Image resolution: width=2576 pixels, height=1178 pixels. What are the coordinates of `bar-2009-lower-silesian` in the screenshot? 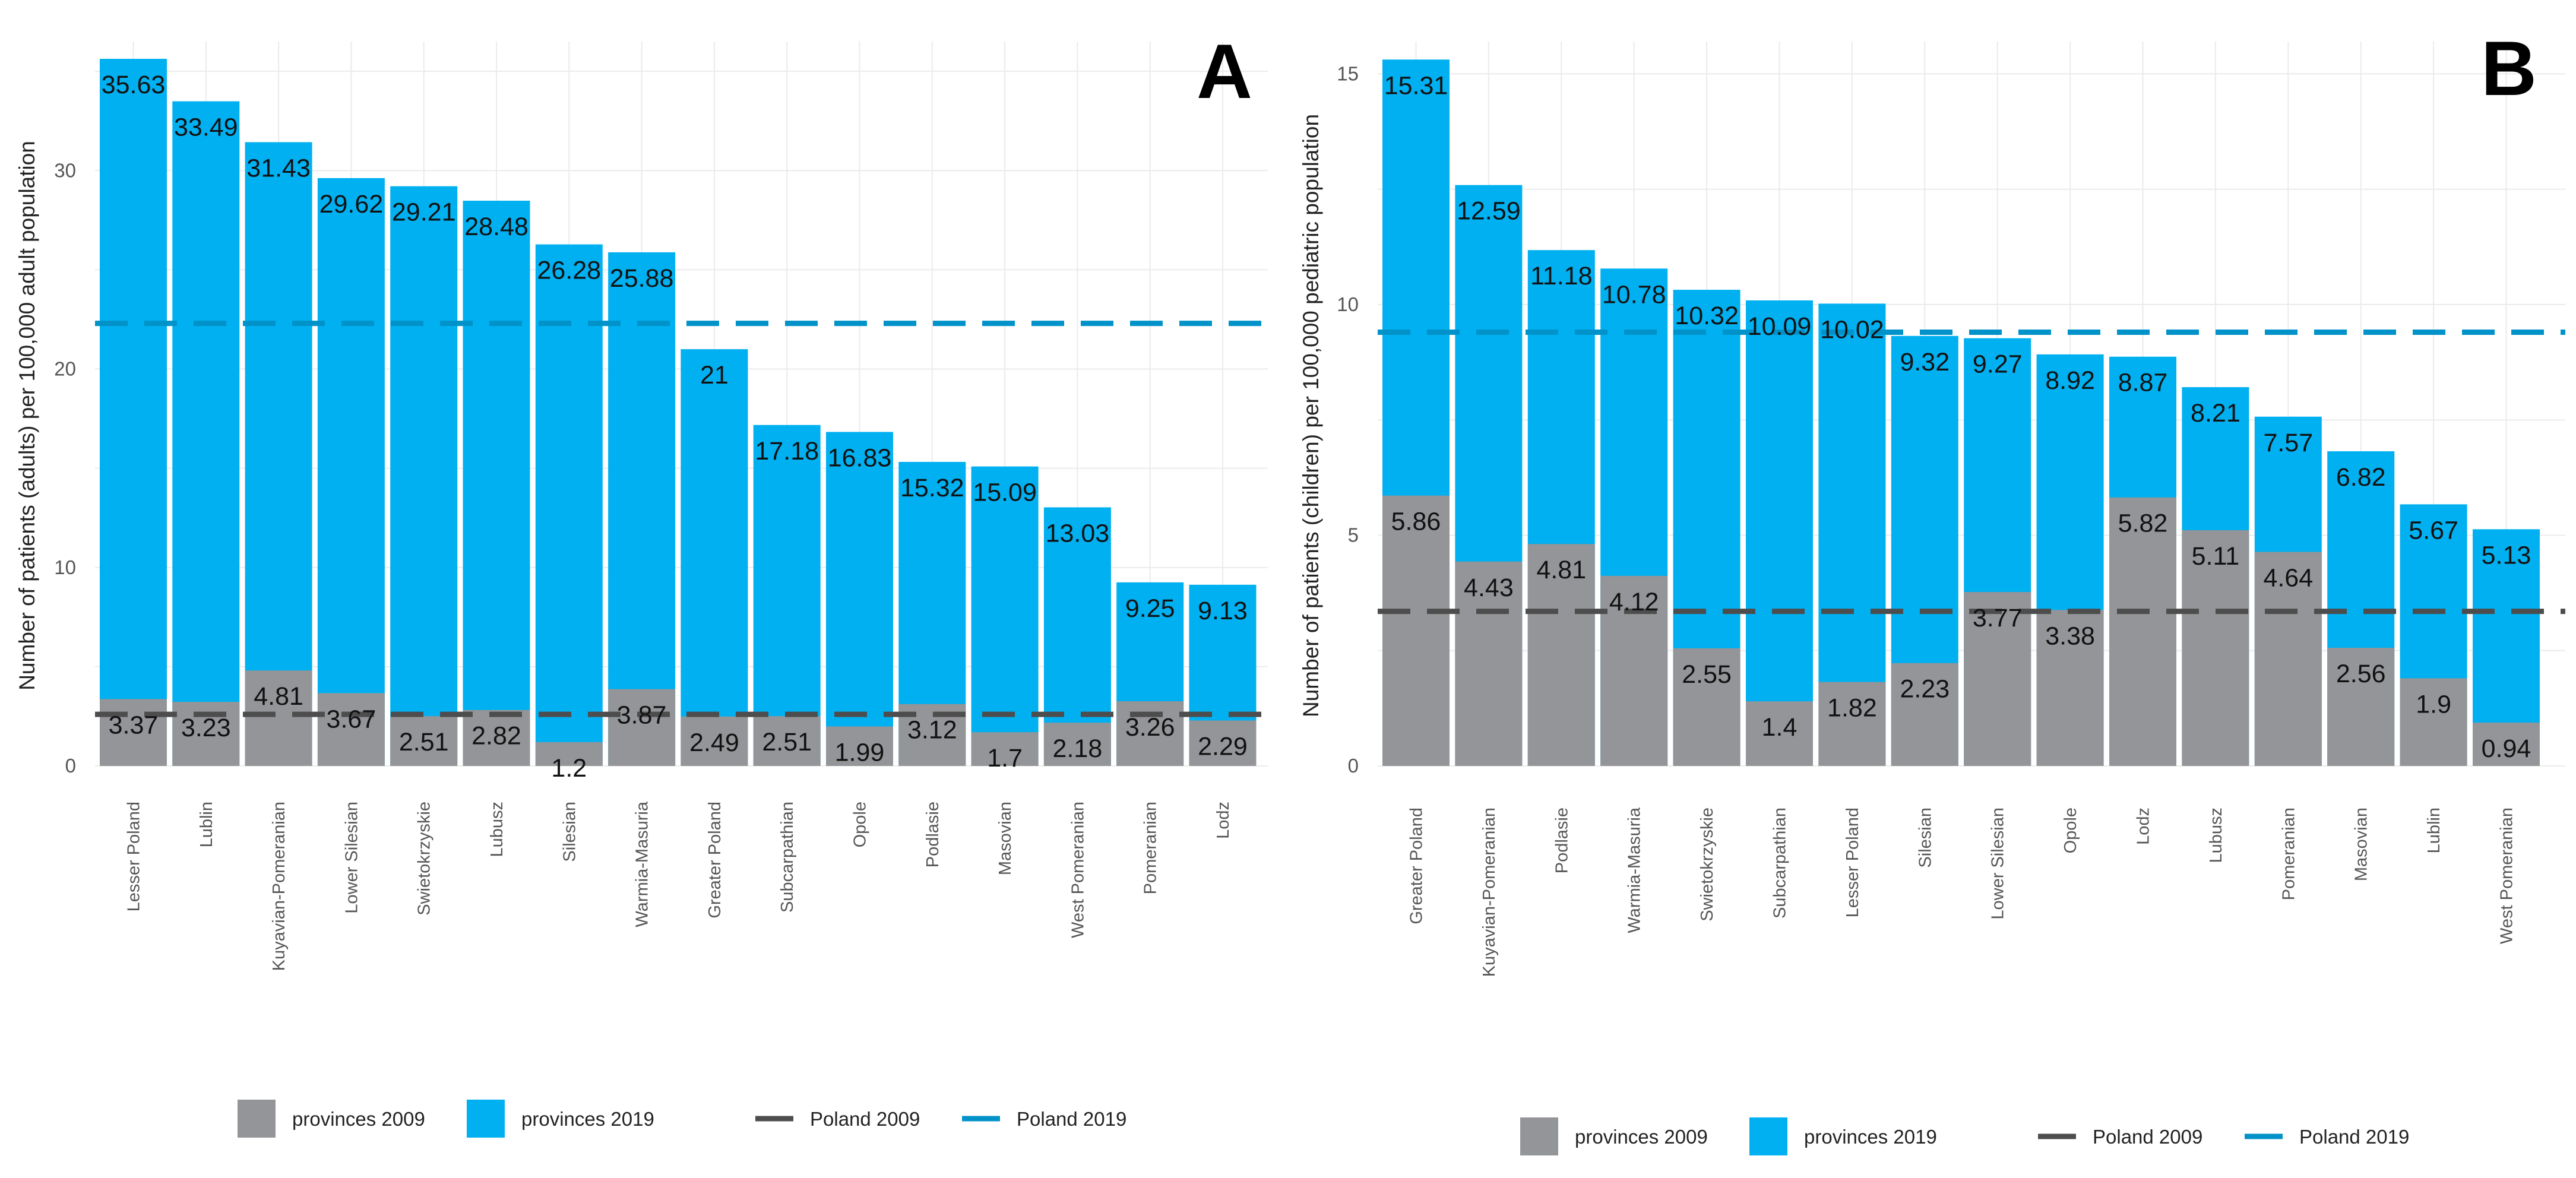 It's located at (1997, 679).